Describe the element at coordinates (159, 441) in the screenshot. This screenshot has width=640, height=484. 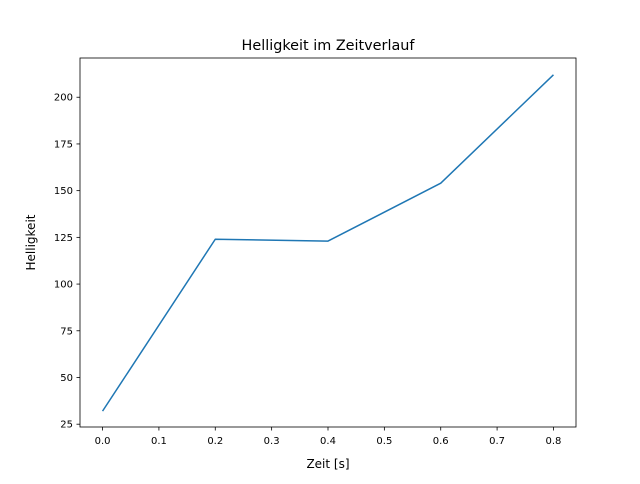
I see `x-tick-label: 0.1` at that location.